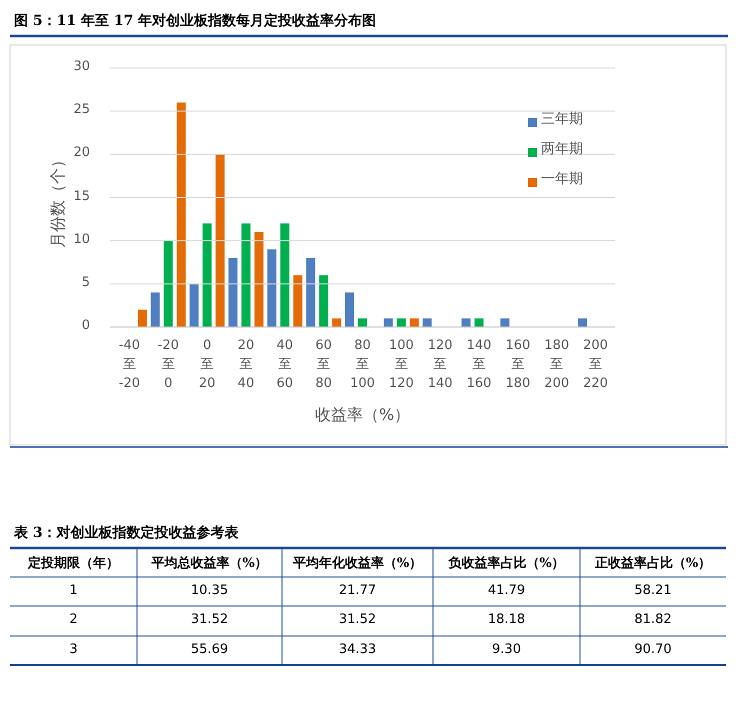  Describe the element at coordinates (401, 365) in the screenshot. I see `x-tick-label: 100 至 120` at that location.